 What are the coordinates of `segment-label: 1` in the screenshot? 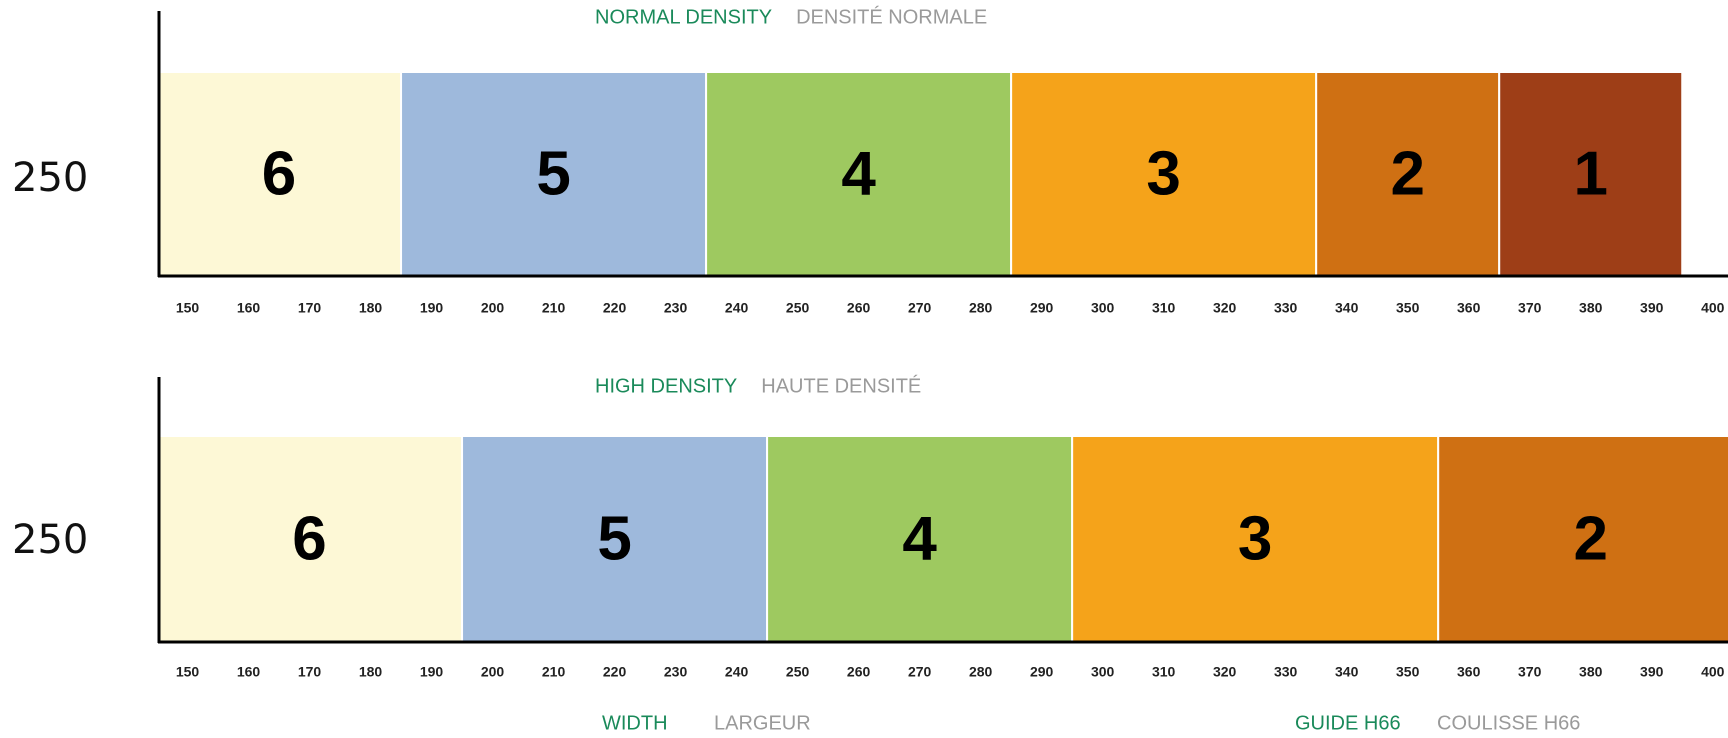 It's located at (1590, 173).